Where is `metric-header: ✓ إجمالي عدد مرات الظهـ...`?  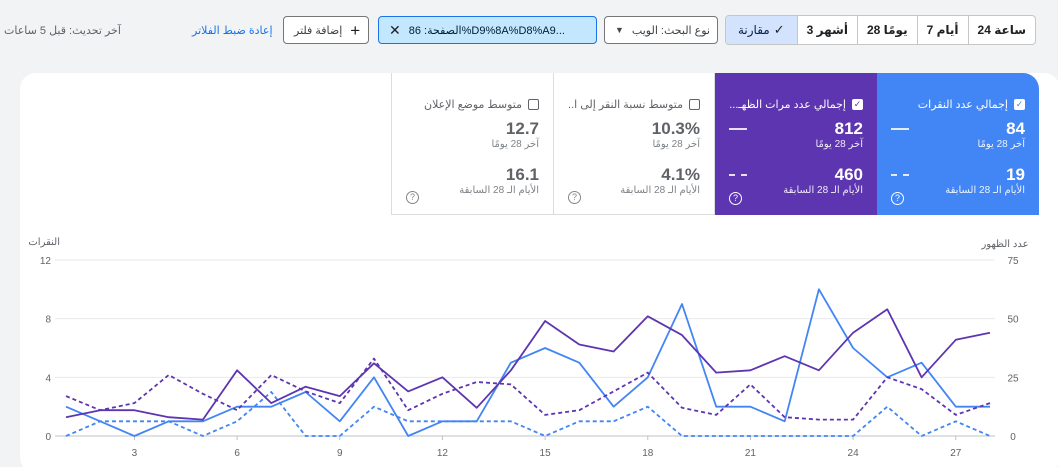
metric-header: ✓ إجمالي عدد مرات الظهـ... is located at coordinates (796, 104).